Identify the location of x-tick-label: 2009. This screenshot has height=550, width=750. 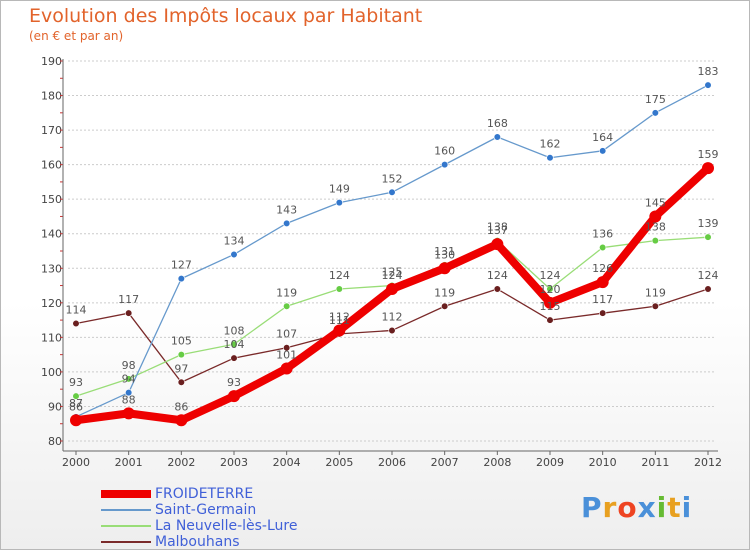
(550, 462).